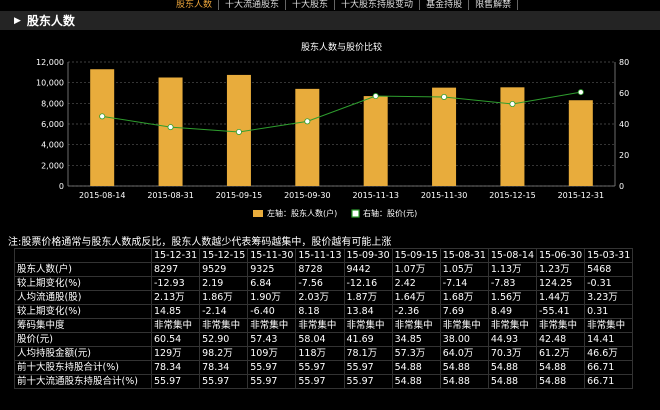 The height and width of the screenshot is (410, 660). I want to click on table-cell: 52.90, so click(224, 339).